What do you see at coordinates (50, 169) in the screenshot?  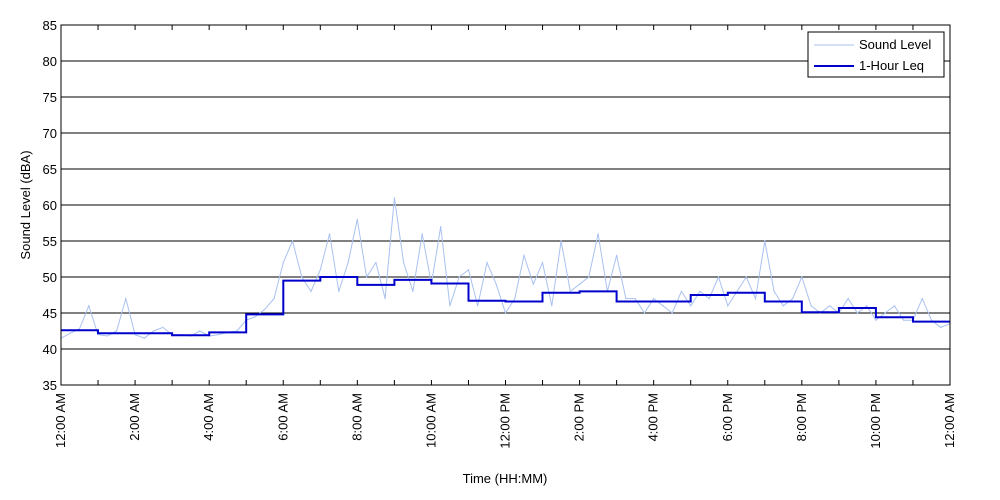 I see `y-tick-label: 65` at bounding box center [50, 169].